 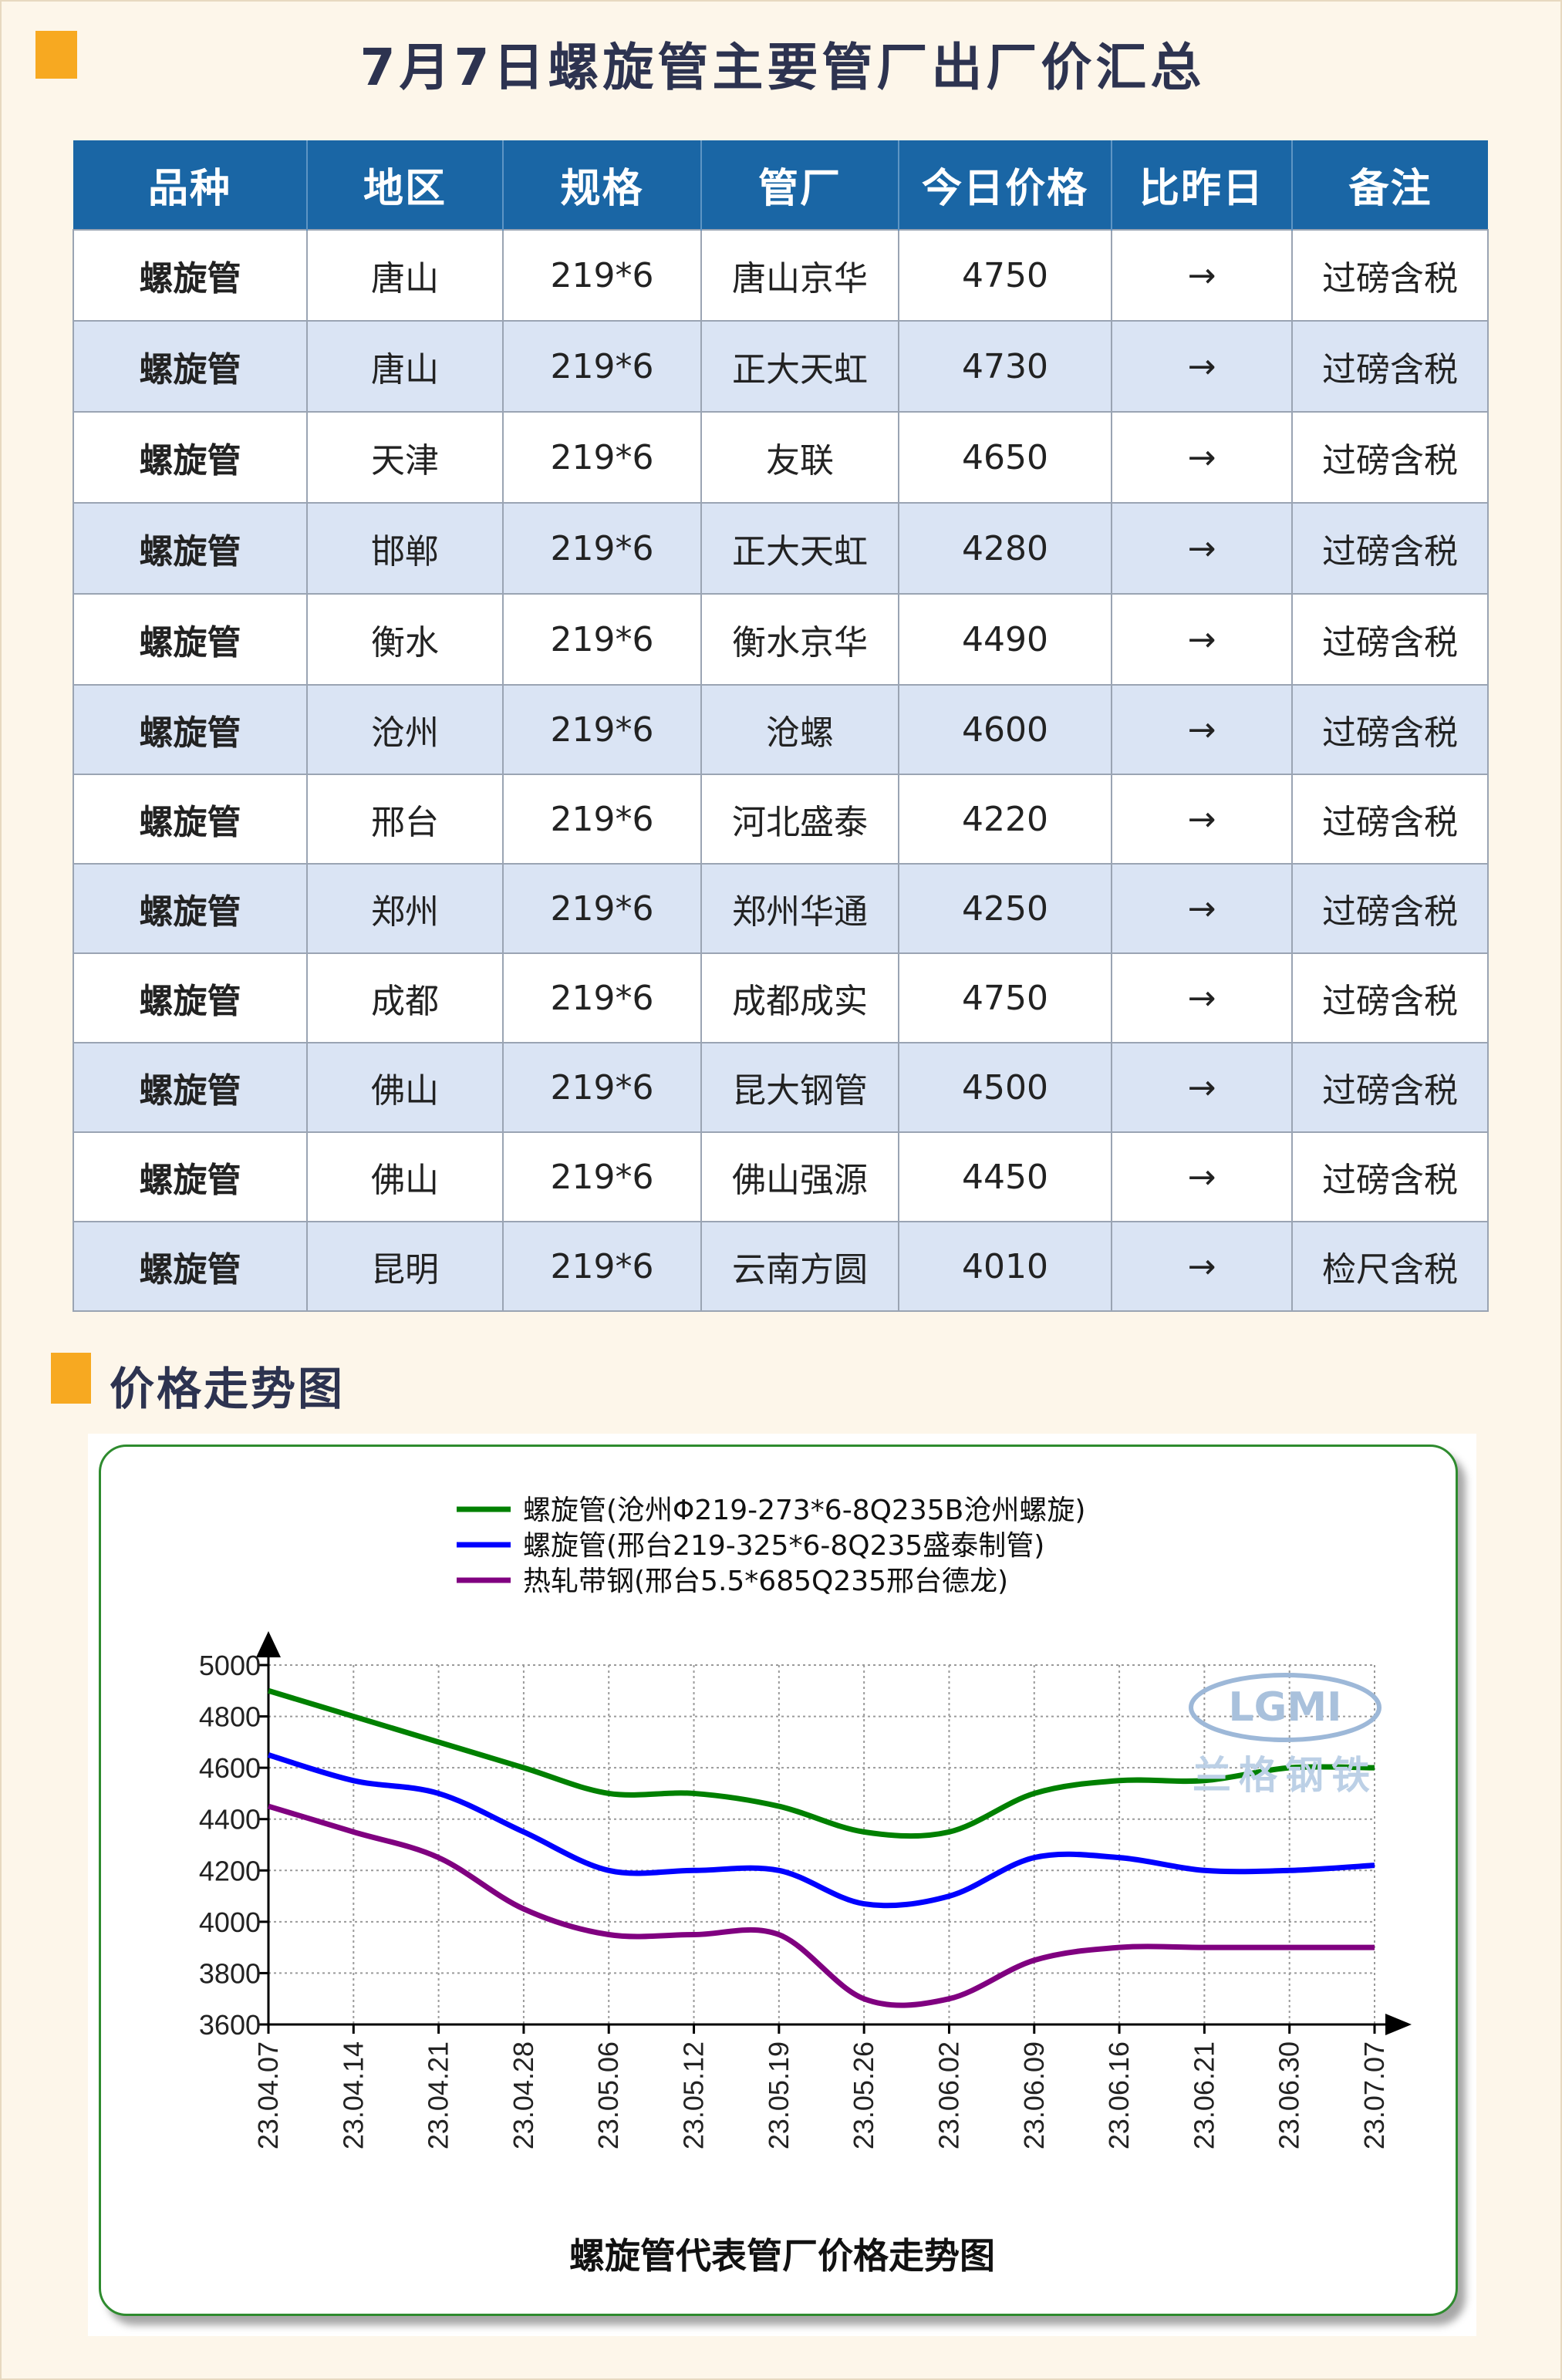 What do you see at coordinates (804, 1510) in the screenshot?
I see `legend-label-0: 螺旋管(沧州Φ219-273*6-8Q235B沧州螺旋)` at bounding box center [804, 1510].